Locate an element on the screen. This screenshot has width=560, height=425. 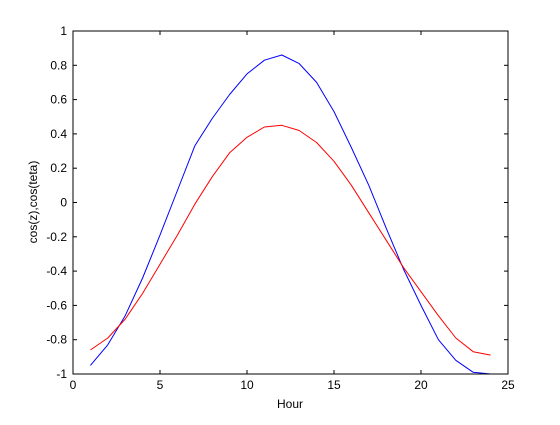
y-tick-label: -0.2 is located at coordinates (56, 237).